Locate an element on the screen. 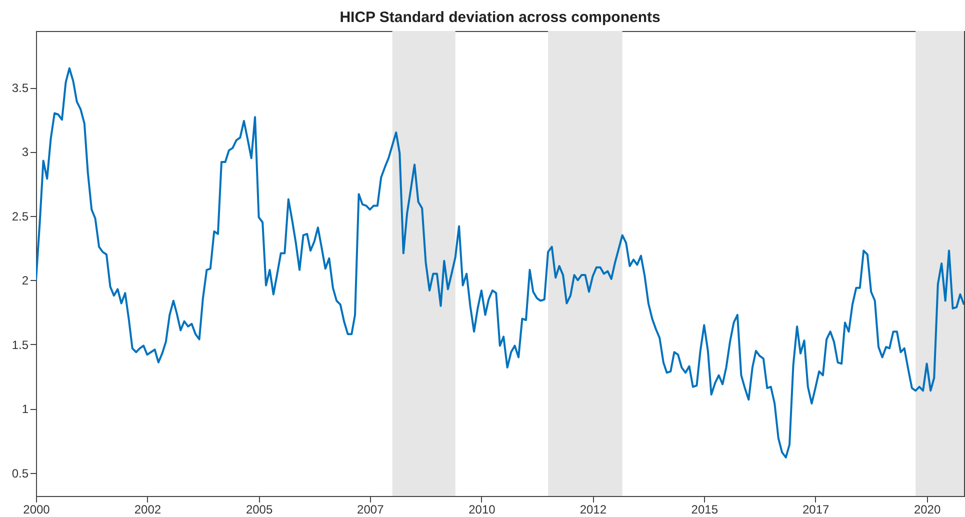 This screenshot has height=517, width=965. x-tick-label: 2002 is located at coordinates (148, 509).